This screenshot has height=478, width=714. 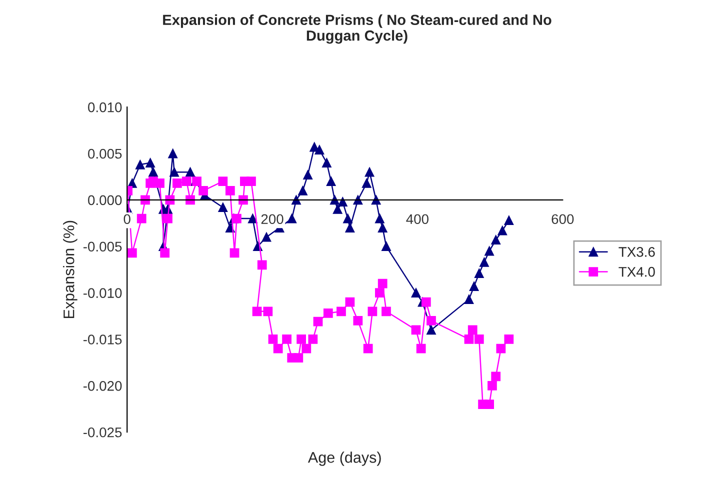 What do you see at coordinates (102, 339) in the screenshot?
I see `y-tick-label: -0.015` at bounding box center [102, 339].